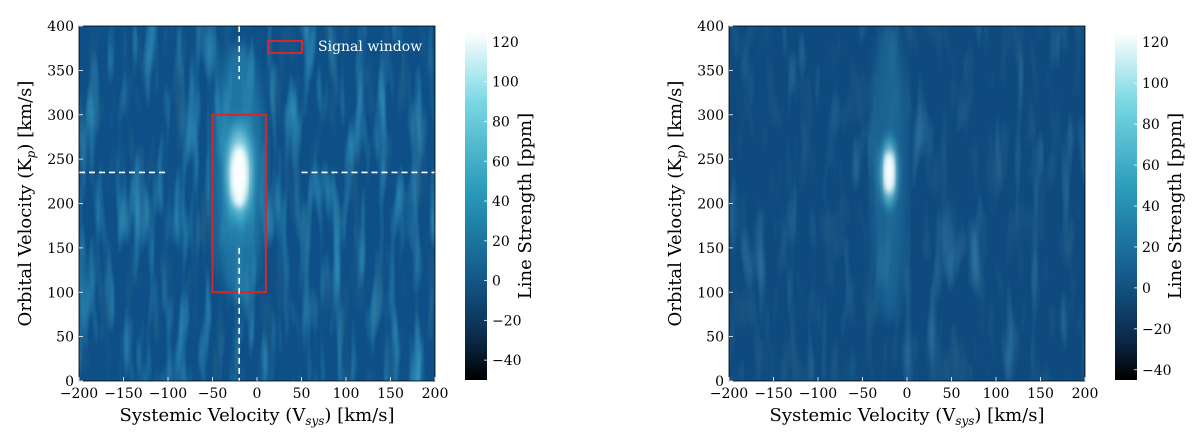 The image size is (1200, 444). What do you see at coordinates (285, 47) in the screenshot?
I see `legend-swatch` at bounding box center [285, 47].